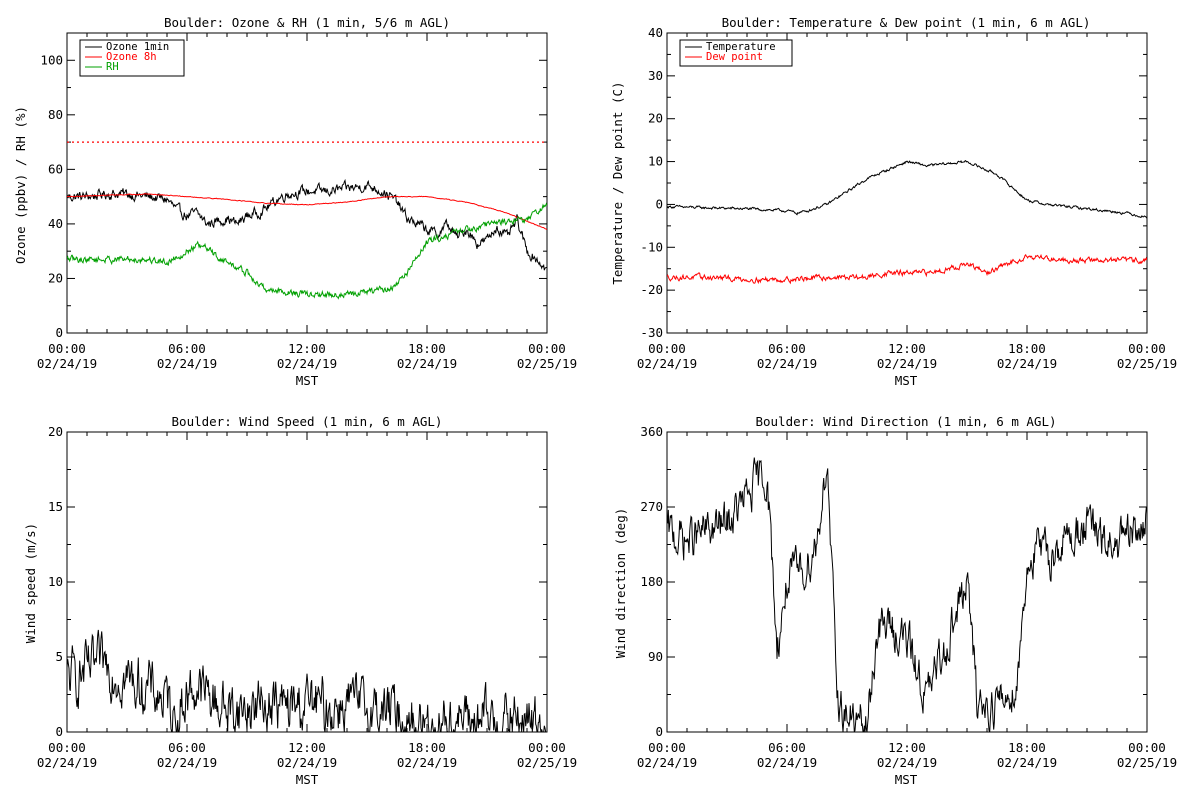 The width and height of the screenshot is (1200, 800). Describe the element at coordinates (20, 185) in the screenshot. I see `ozone-rh-ylabel: Ozone (ppbv) / RH (%)` at that location.